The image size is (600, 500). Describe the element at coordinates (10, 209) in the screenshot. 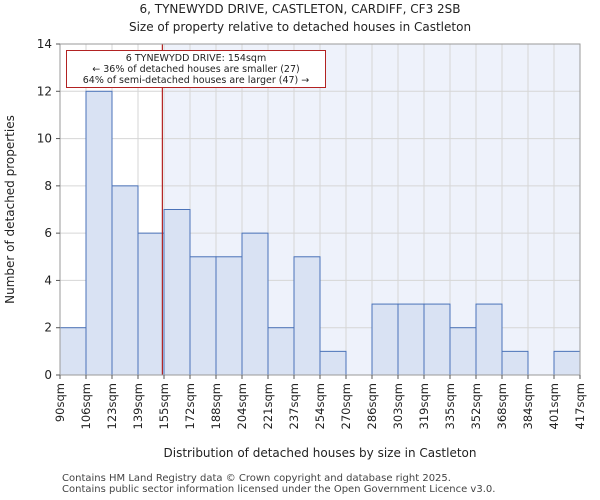

I see `y-axis-label: Number of detached properties` at that location.